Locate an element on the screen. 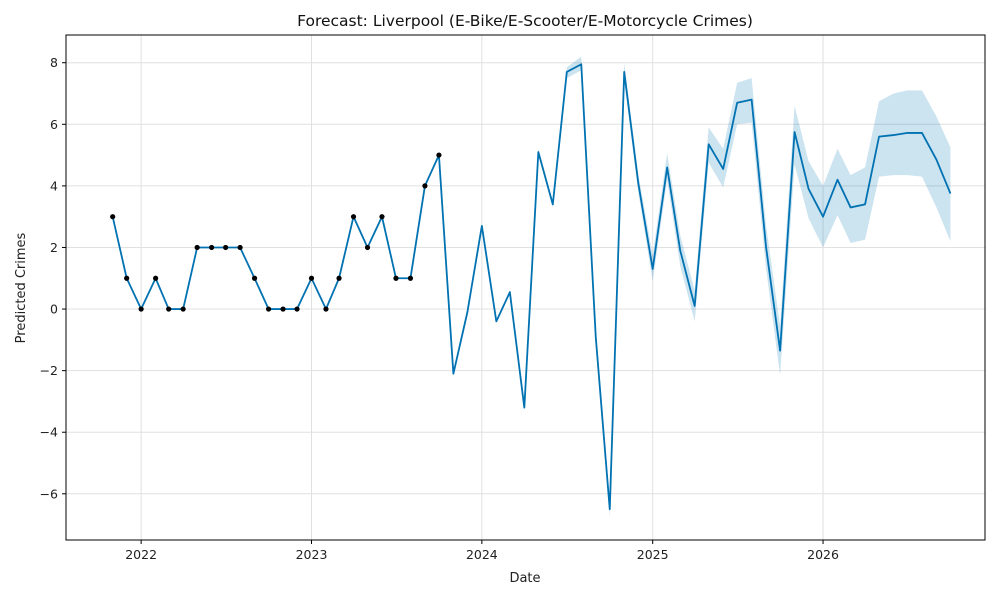 Image resolution: width=1000 pixels, height=600 pixels. observed-points is located at coordinates (276, 232).